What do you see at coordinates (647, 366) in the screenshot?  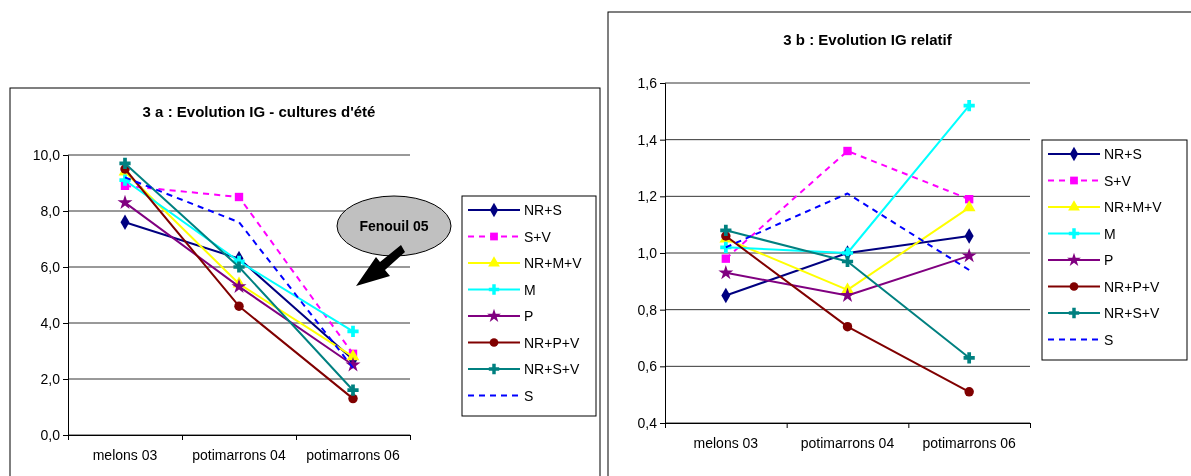 I see `y-tick-label: 0,6` at bounding box center [647, 366].